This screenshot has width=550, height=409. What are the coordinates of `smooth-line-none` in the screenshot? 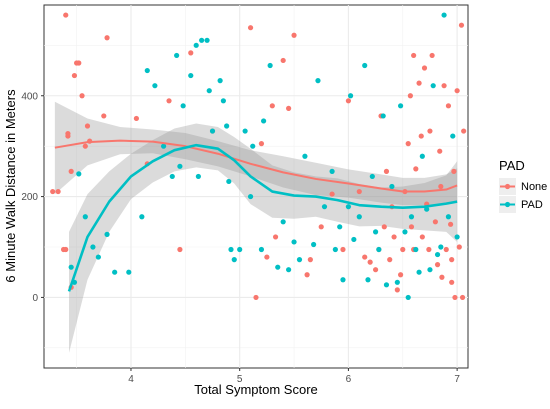 It's located at (256, 166).